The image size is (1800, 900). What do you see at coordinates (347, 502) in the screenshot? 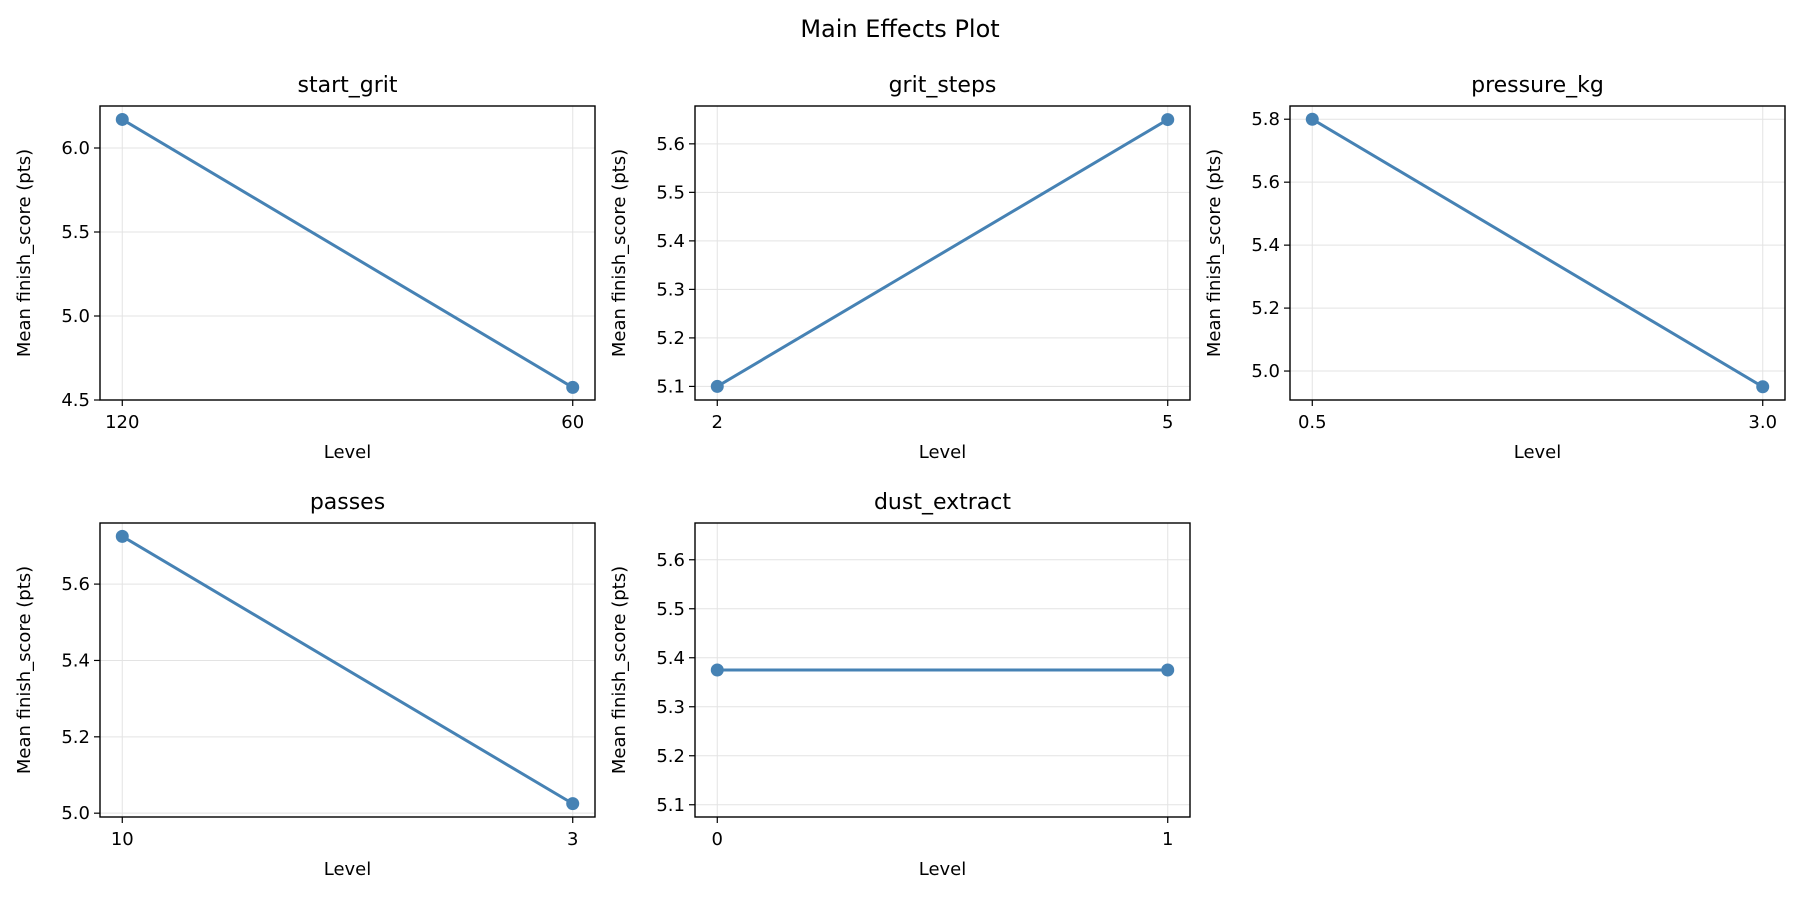
I see `subplot-title: passes` at bounding box center [347, 502].